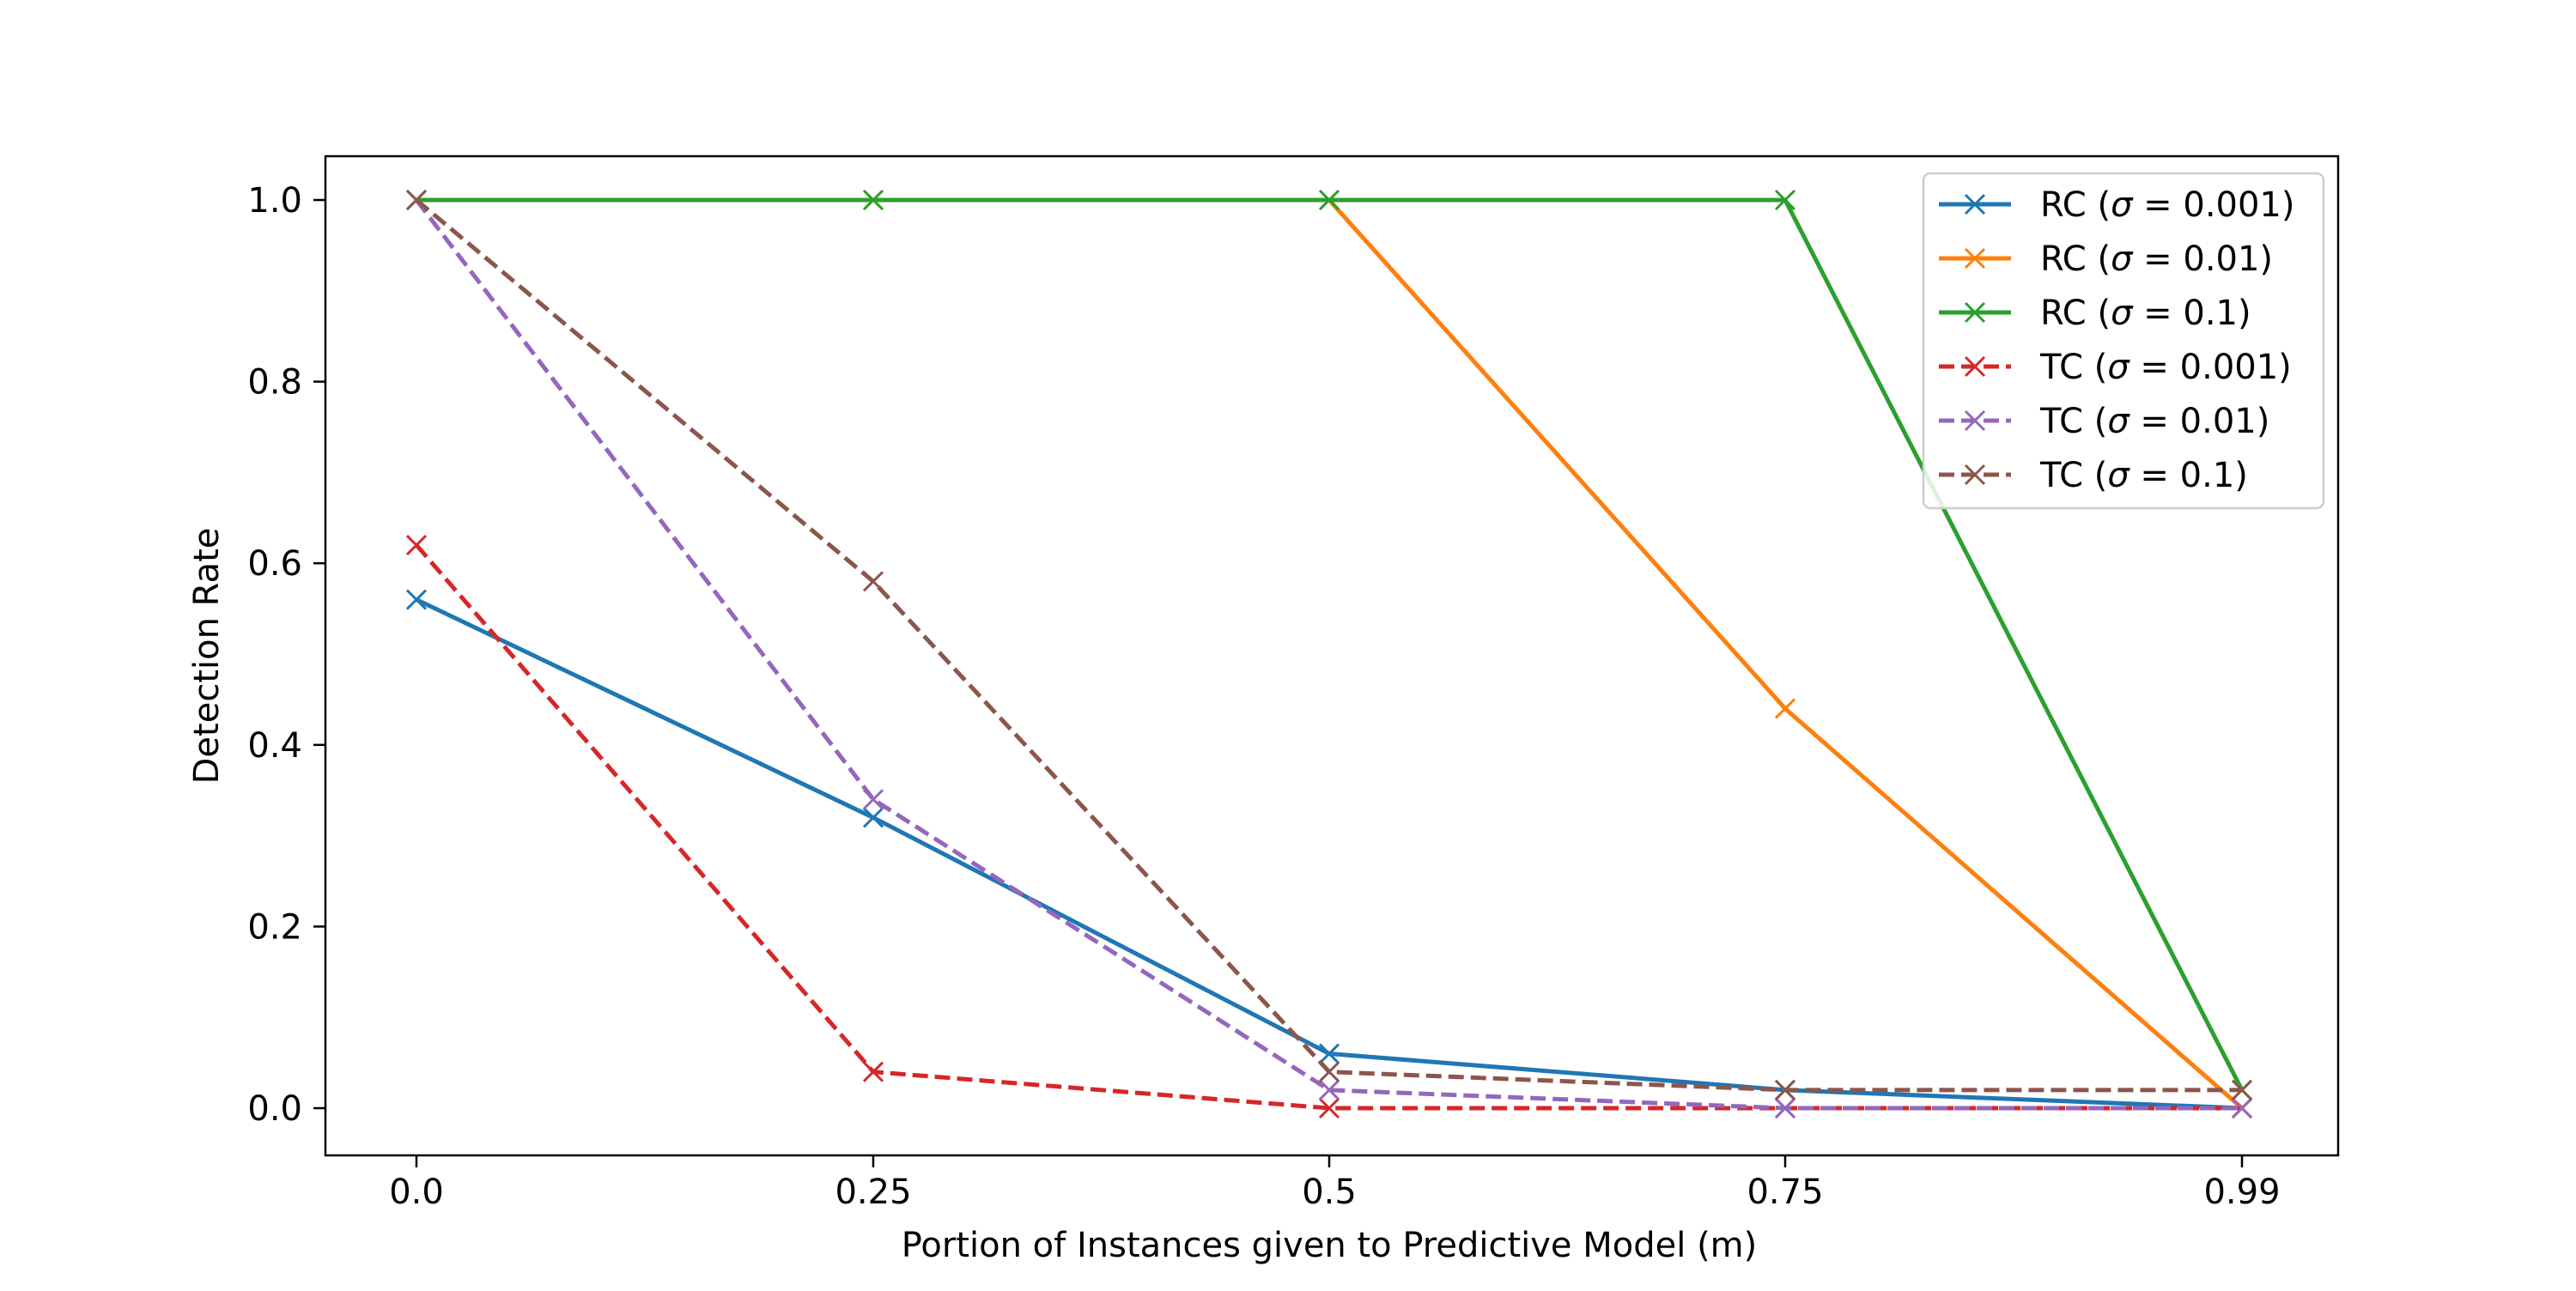 The width and height of the screenshot is (2576, 1291). What do you see at coordinates (2145, 314) in the screenshot?
I see `legend-label: RC (σ = 0.1)` at bounding box center [2145, 314].